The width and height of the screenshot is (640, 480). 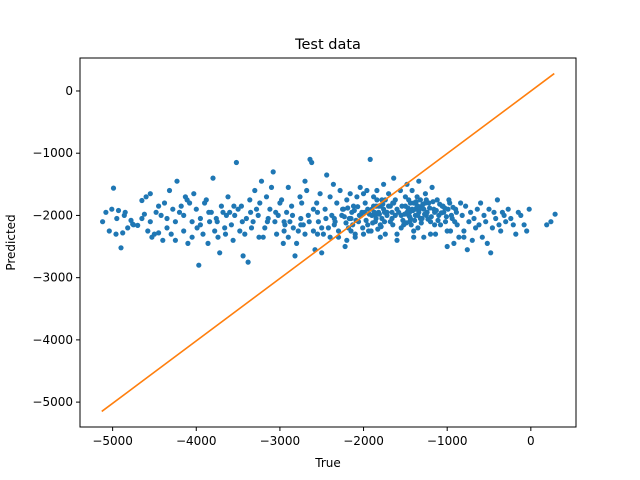 What do you see at coordinates (56, 246) in the screenshot?
I see `y-axis-ticks: −5000 −4000 −3000 −2000 −1000 0` at bounding box center [56, 246].